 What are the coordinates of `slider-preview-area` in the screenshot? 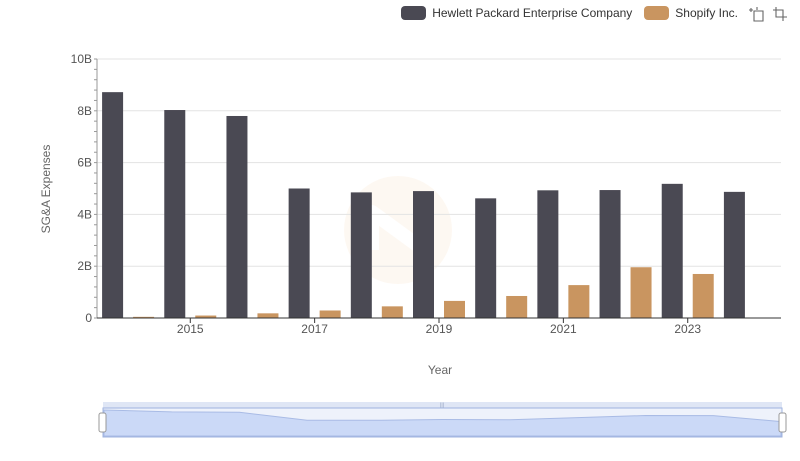 It's located at (442, 423).